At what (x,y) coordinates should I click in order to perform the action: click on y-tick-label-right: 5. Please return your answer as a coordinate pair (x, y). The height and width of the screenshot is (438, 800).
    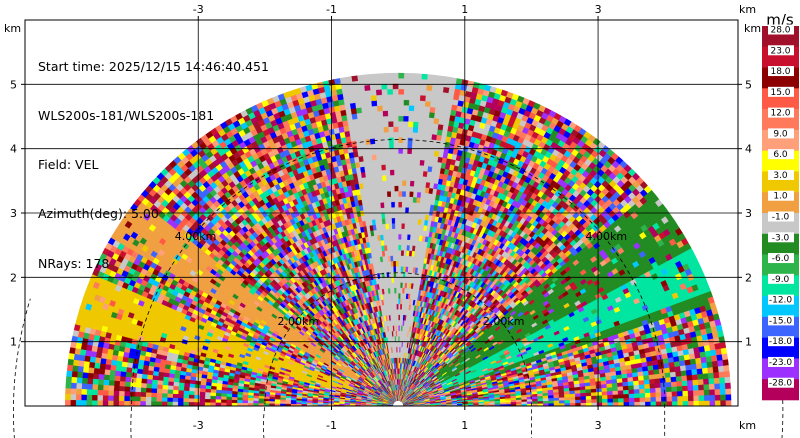
    Looking at the image, I should click on (748, 84).